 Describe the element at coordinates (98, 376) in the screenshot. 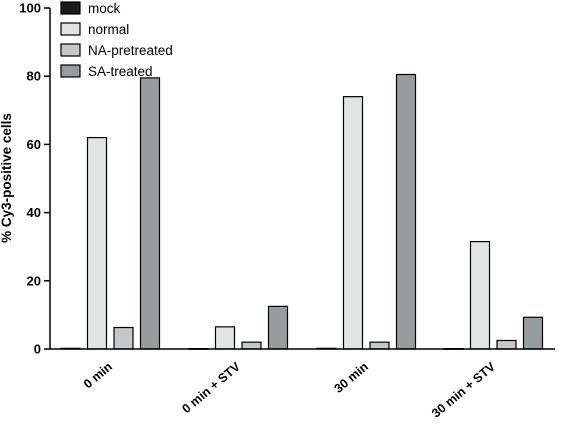

I see `x-tick-label: 0 min` at that location.